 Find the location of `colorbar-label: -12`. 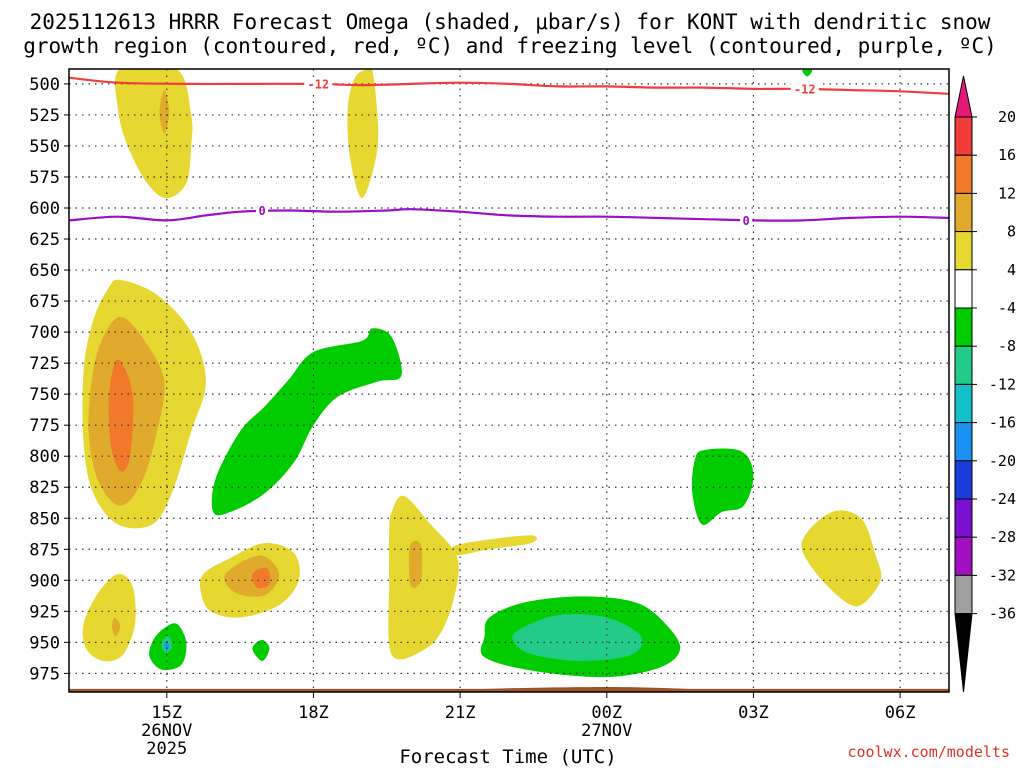

colorbar-label: -12 is located at coordinates (1002, 384).